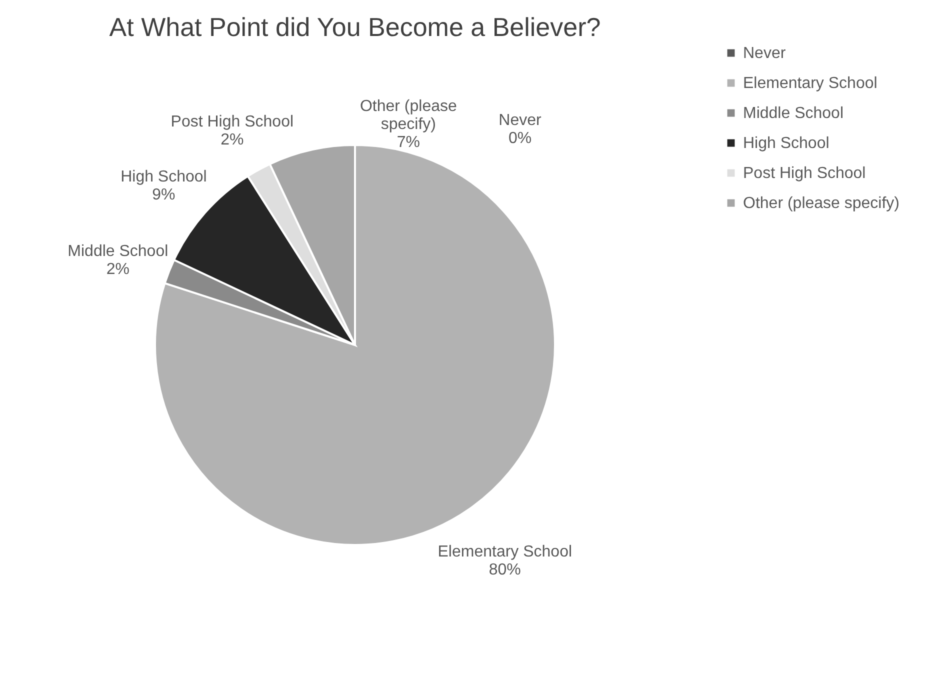  Describe the element at coordinates (804, 173) in the screenshot. I see `legend-label: Post High School` at that location.